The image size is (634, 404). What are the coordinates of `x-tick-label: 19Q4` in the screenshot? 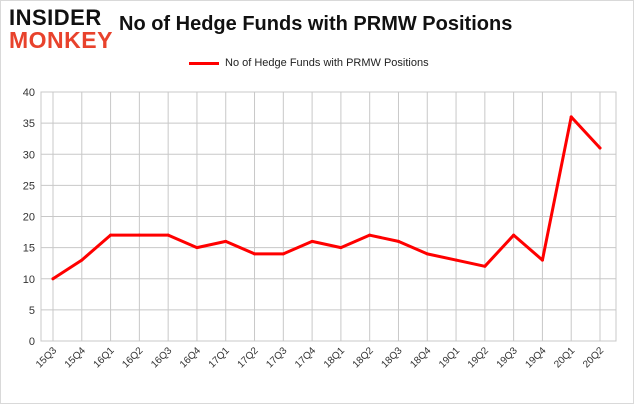 It's located at (535, 357).